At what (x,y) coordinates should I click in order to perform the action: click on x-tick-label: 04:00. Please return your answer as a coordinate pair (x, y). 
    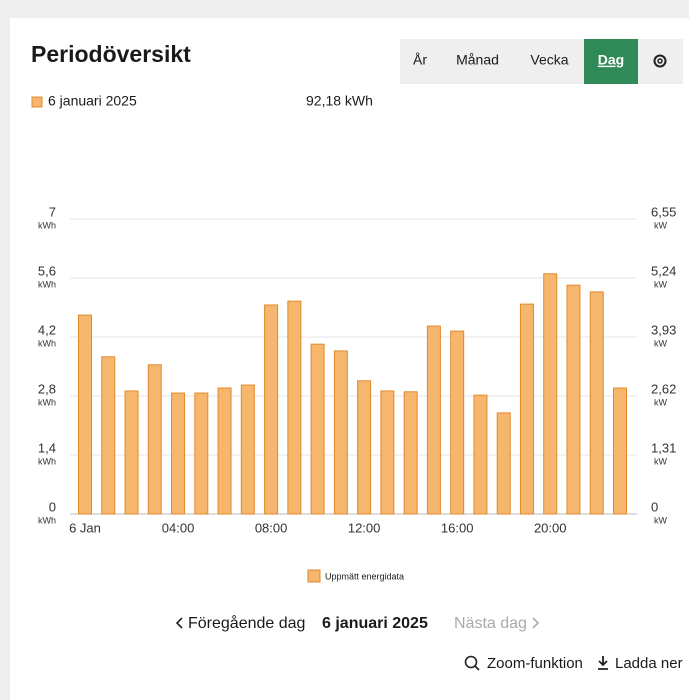
    Looking at the image, I should click on (178, 527).